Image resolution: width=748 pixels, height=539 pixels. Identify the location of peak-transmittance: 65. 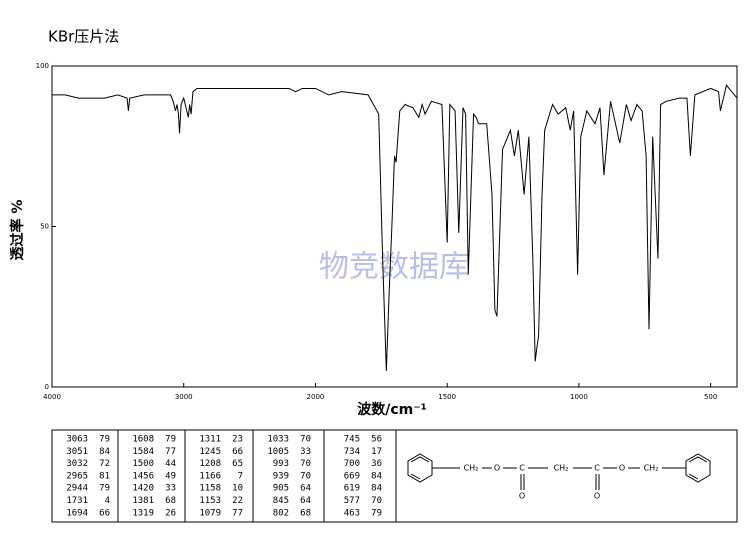
(237, 464).